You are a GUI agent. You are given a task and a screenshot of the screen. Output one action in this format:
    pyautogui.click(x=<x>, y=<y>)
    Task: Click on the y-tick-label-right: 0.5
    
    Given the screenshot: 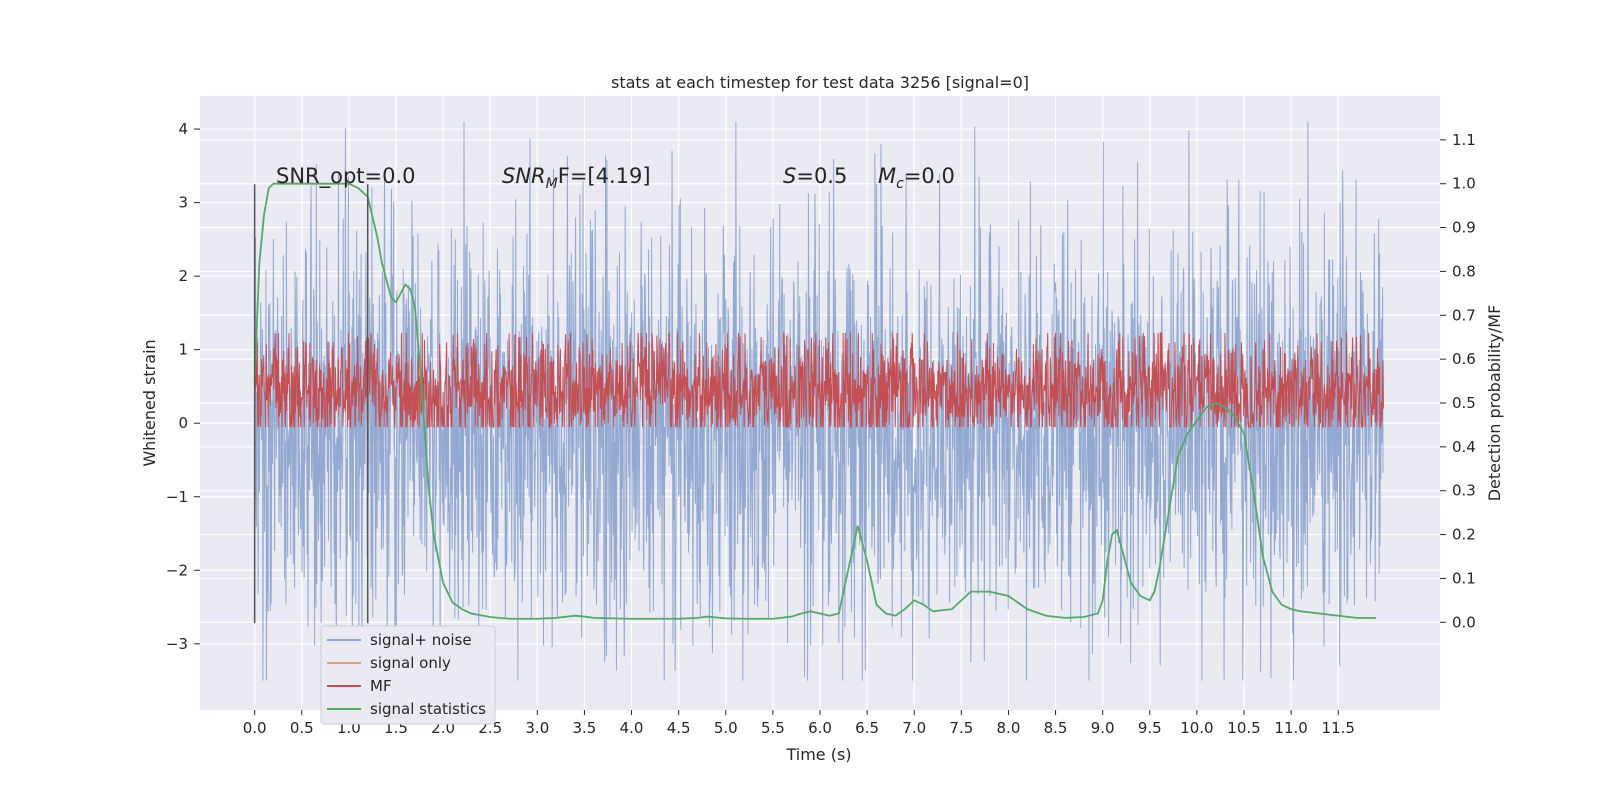 What is the action you would take?
    pyautogui.click(x=1464, y=403)
    